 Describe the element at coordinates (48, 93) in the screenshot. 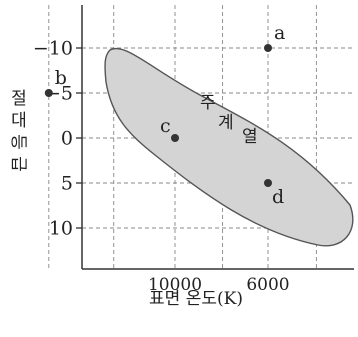

I see `point-b` at that location.